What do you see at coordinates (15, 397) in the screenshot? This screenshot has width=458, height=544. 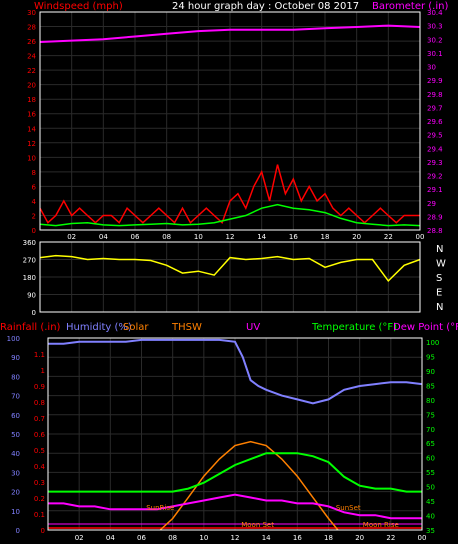 I see `humidity-tick-label: 70` at bounding box center [15, 397].